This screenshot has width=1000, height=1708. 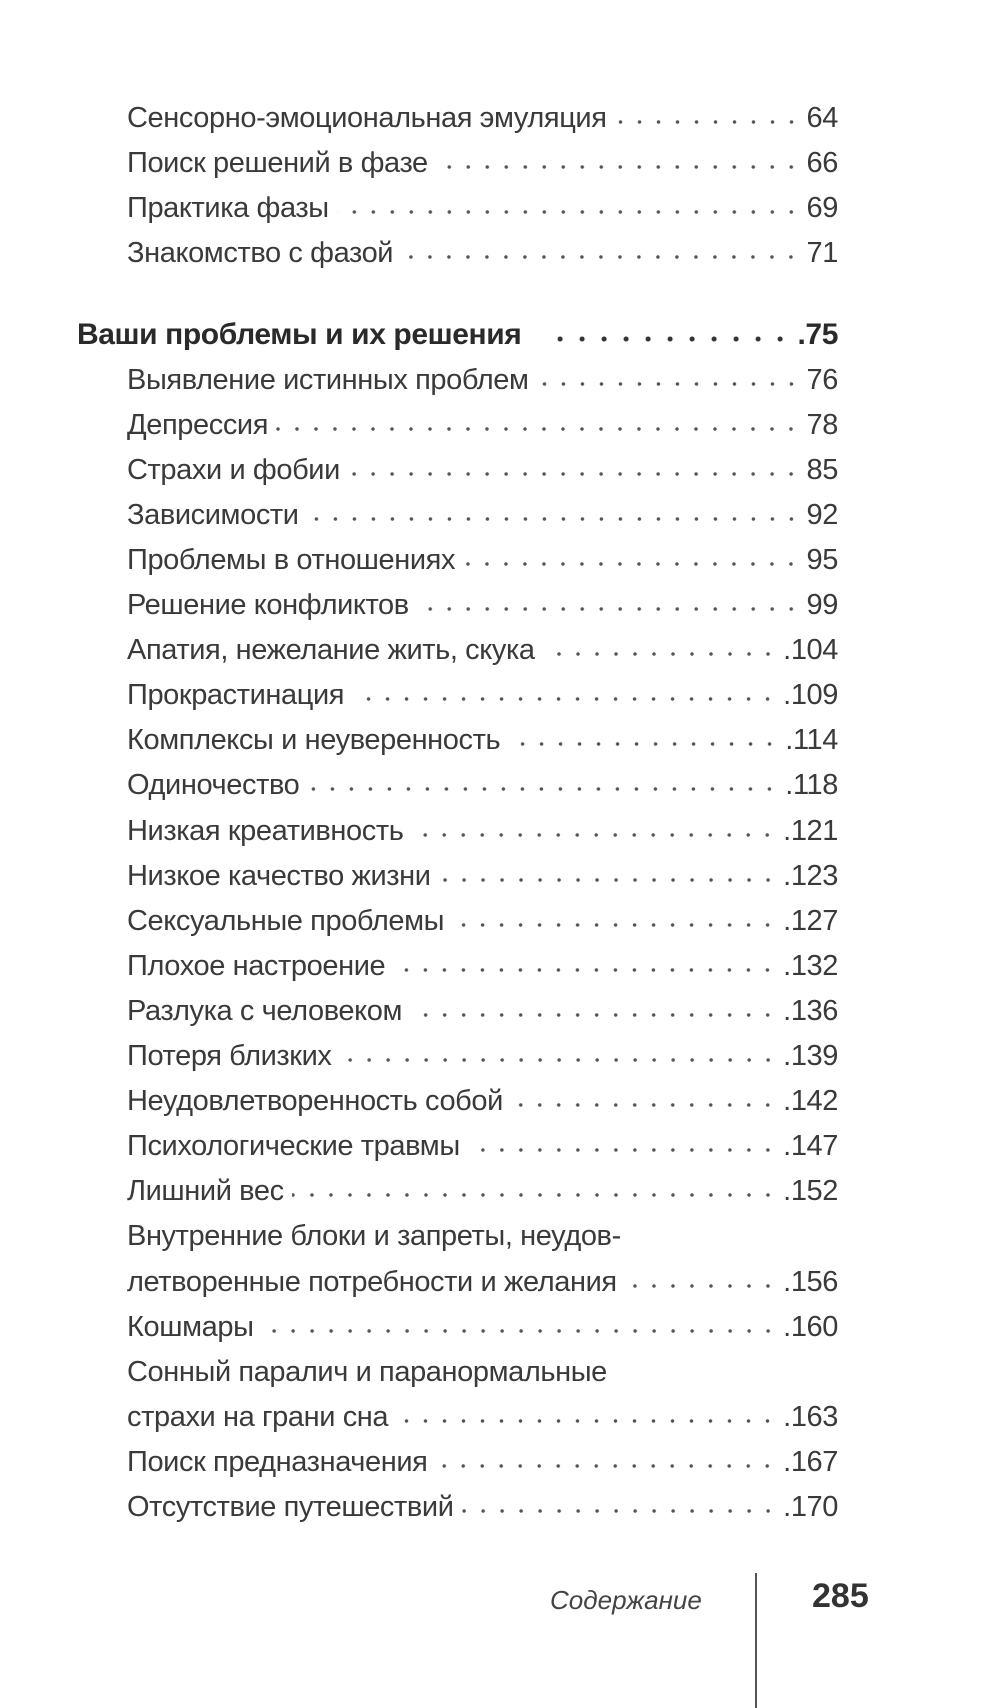 What do you see at coordinates (260, 253) in the screenshot?
I see `entry-title: Знакомство с фазой` at bounding box center [260, 253].